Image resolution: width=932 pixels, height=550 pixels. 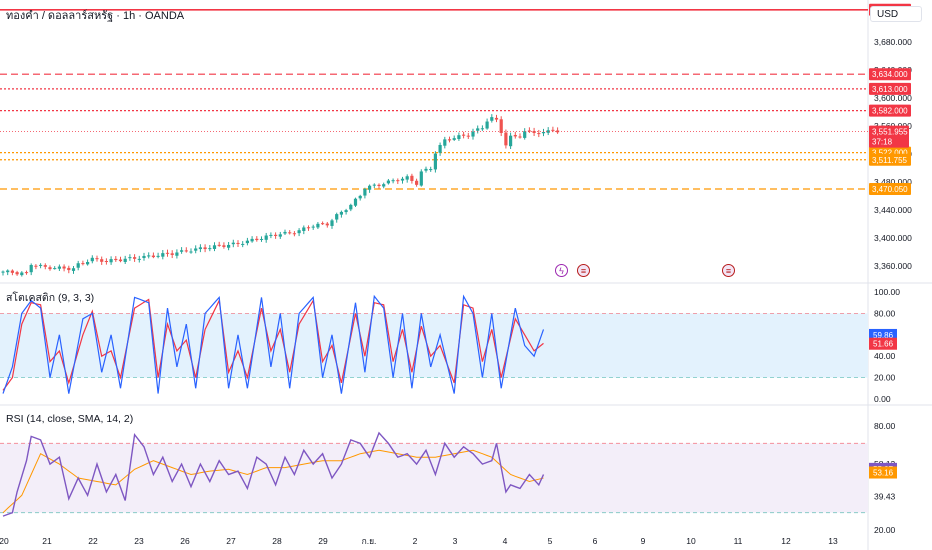 What do you see at coordinates (47, 541) in the screenshot?
I see `time-axis-label: 21` at bounding box center [47, 541].